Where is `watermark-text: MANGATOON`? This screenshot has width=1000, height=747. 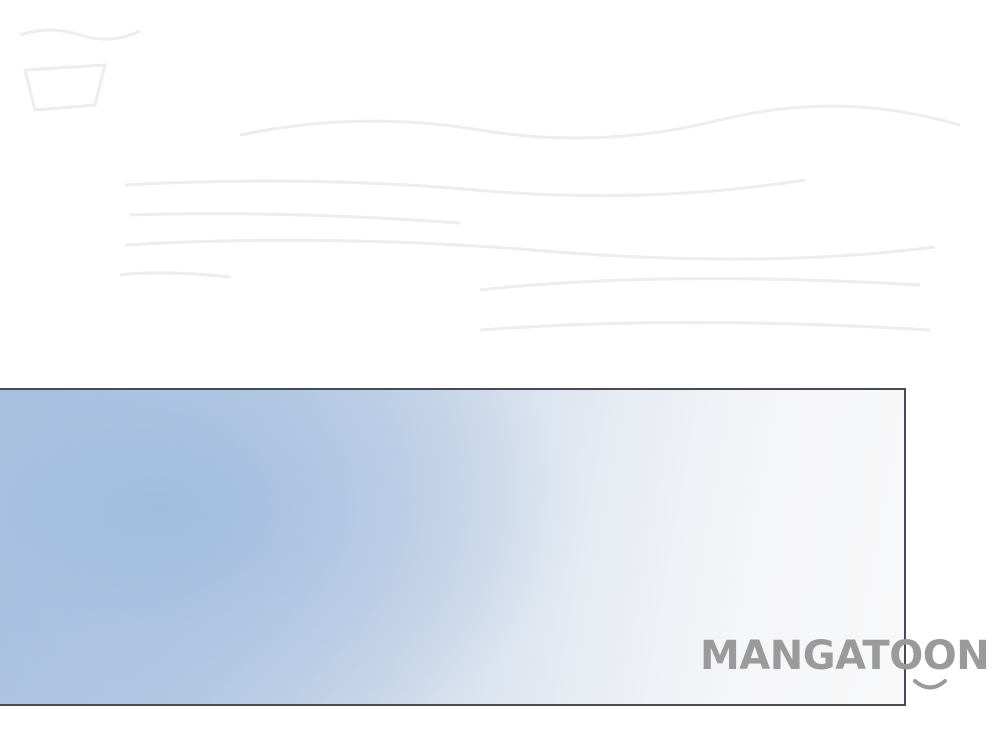
watermark-text: MANGATOON is located at coordinates (845, 656).